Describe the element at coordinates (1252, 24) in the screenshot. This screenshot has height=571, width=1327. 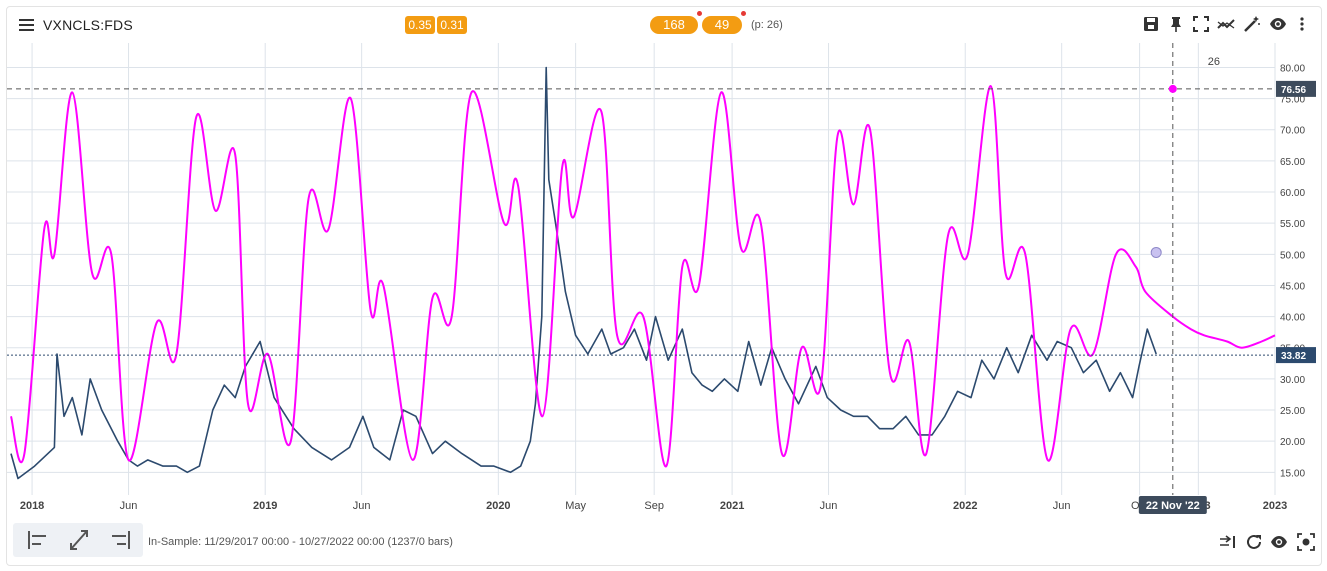
I see `magic-wand-icon` at that location.